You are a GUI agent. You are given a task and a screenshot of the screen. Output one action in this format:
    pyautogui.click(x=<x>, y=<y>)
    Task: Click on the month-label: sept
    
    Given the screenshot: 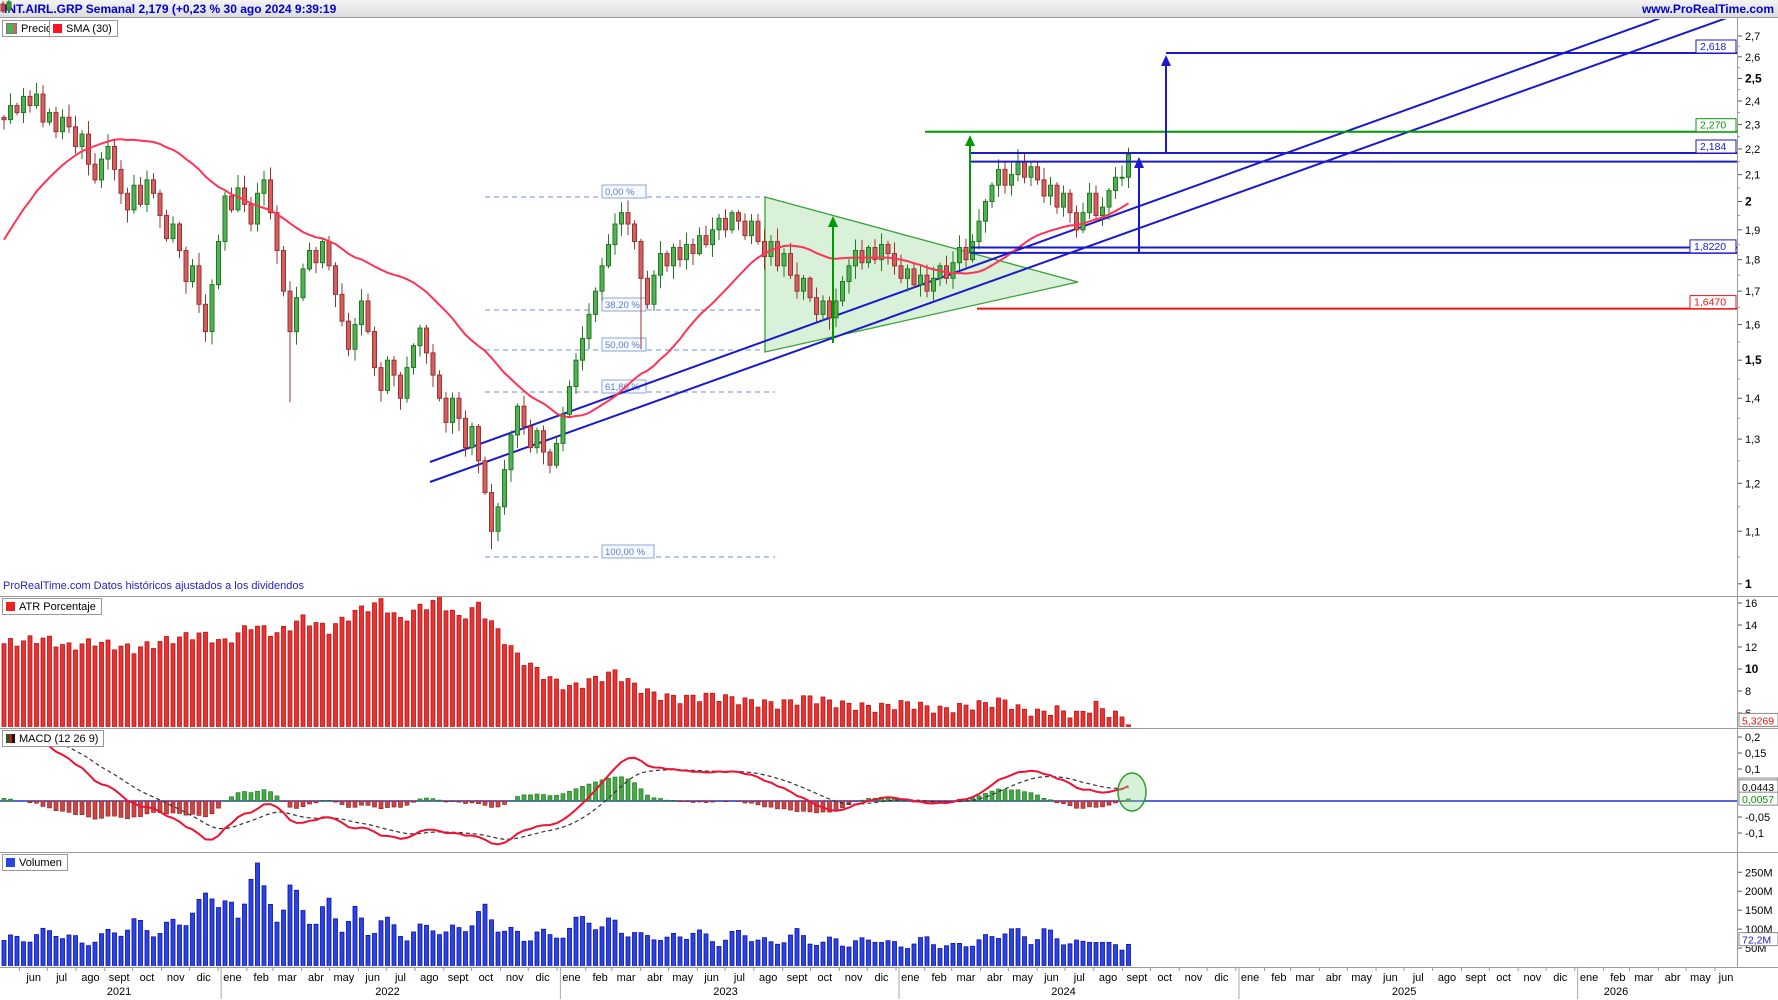 What is the action you would take?
    pyautogui.click(x=797, y=978)
    